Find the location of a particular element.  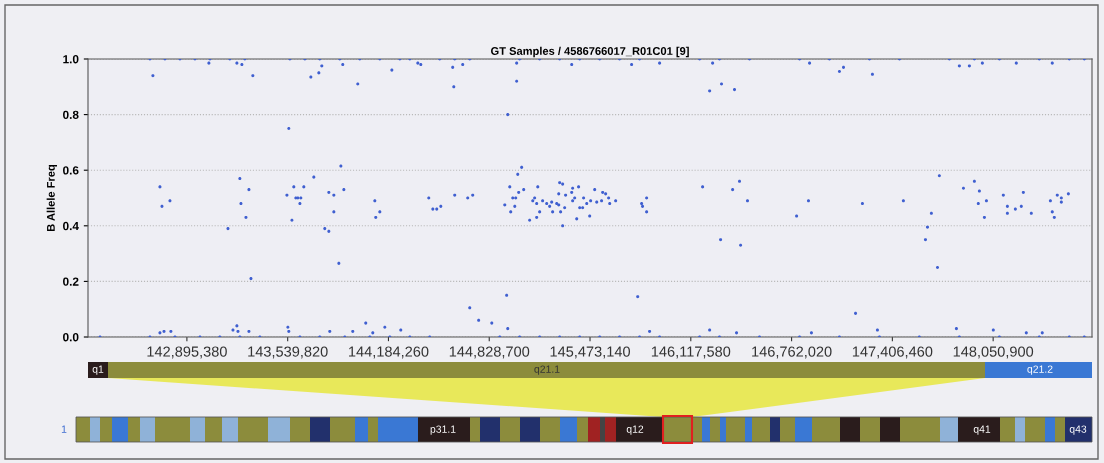

text: q21.2 is located at coordinates (1040, 370).